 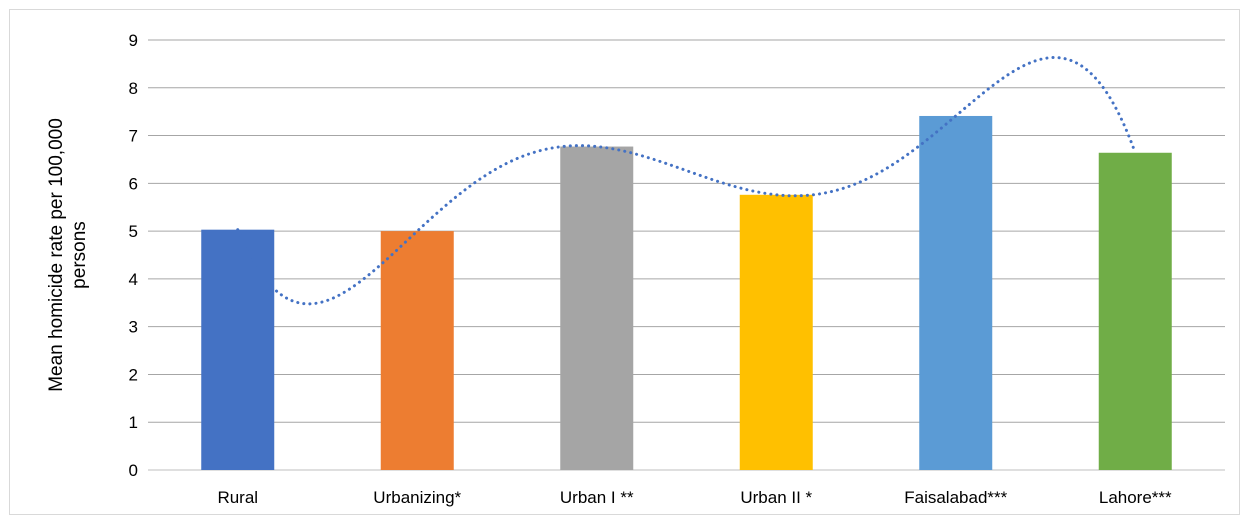 What do you see at coordinates (417, 497) in the screenshot?
I see `x-tick-label: Urbanizing*` at bounding box center [417, 497].